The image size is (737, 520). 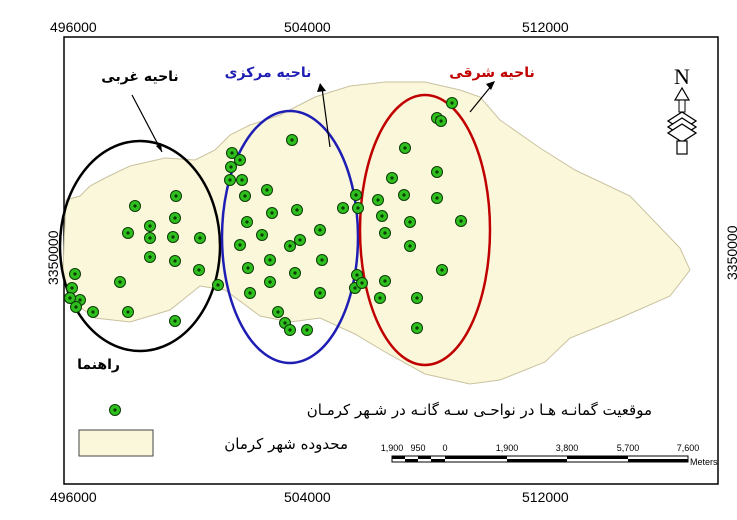 What do you see at coordinates (682, 76) in the screenshot?
I see `north-arrow-label: N` at bounding box center [682, 76].